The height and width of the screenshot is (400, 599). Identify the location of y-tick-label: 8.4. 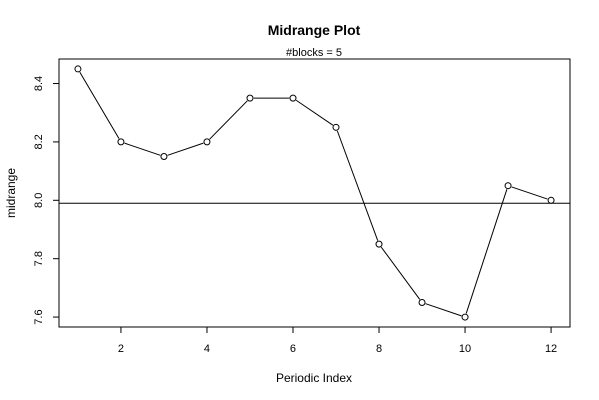
(39, 83).